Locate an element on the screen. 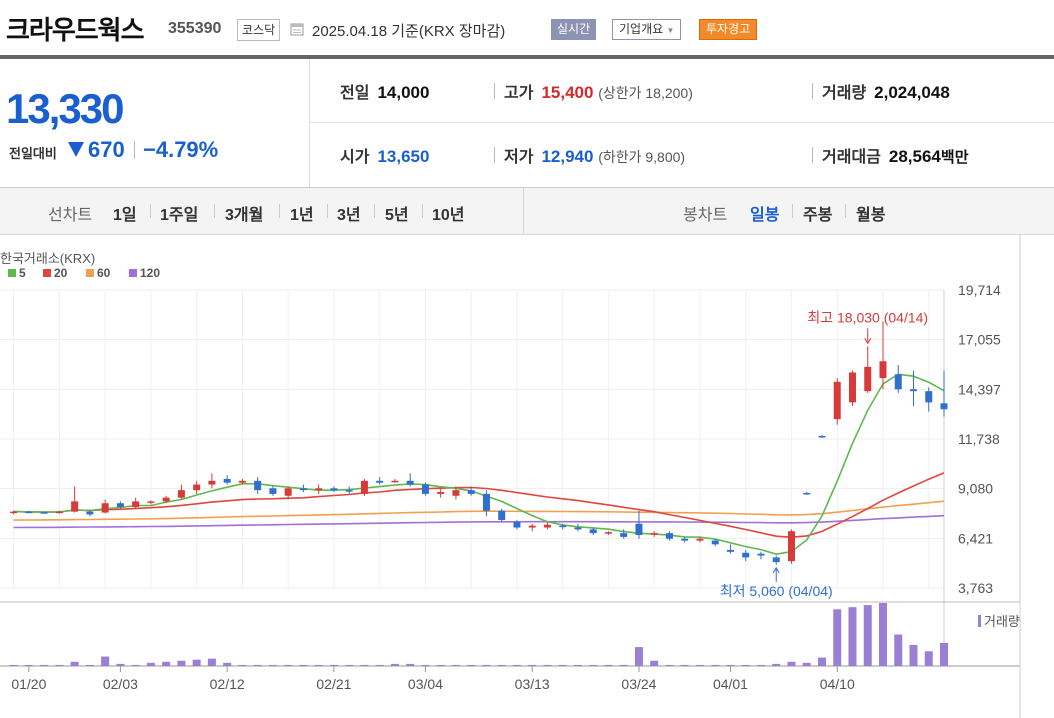  period-weekly: 주봉 is located at coordinates (818, 215).